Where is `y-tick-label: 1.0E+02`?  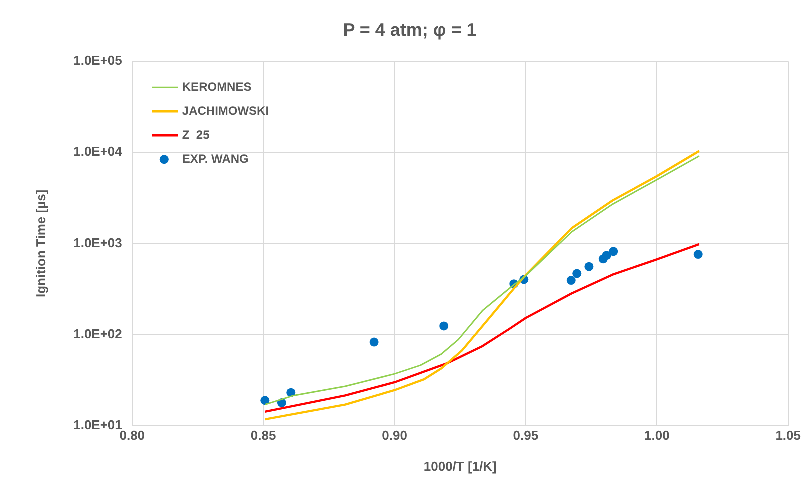
y-tick-label: 1.0E+02 is located at coordinates (98, 334).